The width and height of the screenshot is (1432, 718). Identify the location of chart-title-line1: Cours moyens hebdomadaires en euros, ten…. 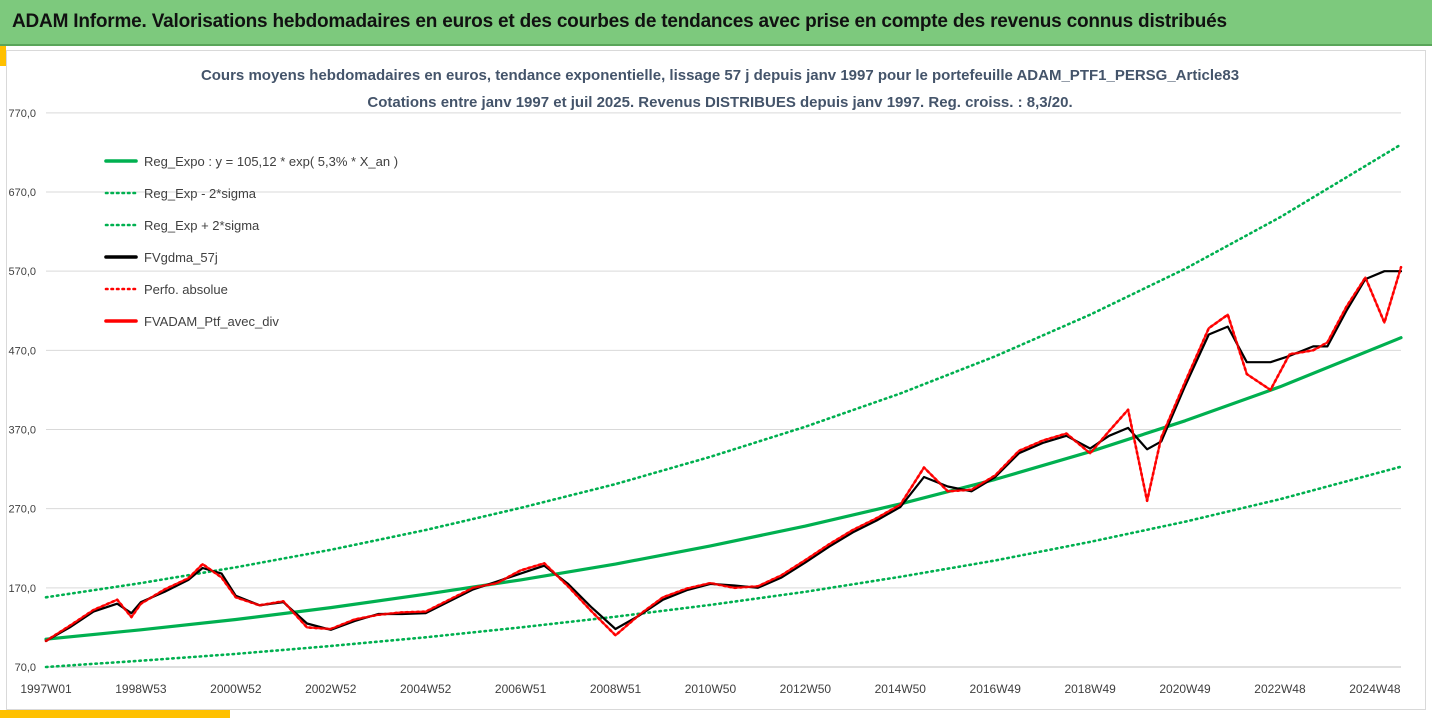
(720, 75).